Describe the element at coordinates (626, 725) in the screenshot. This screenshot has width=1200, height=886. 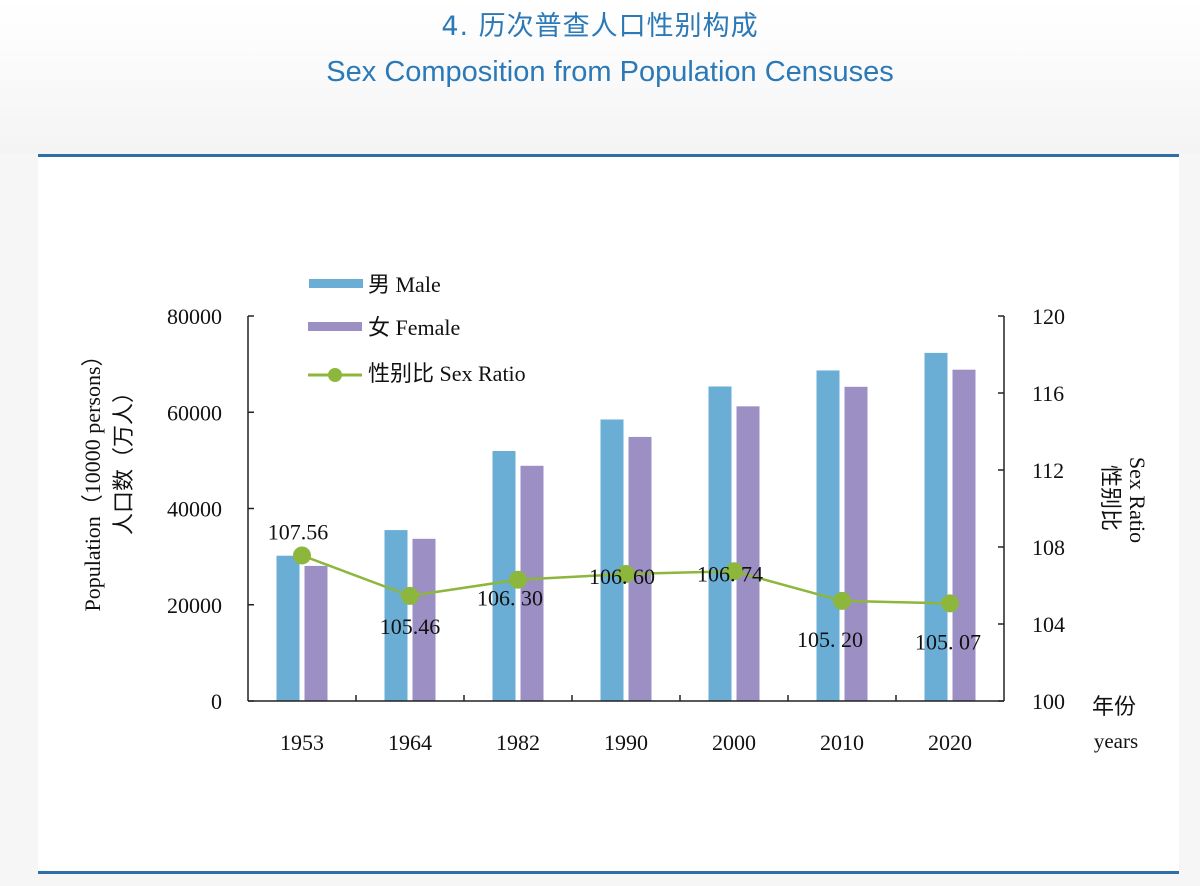
I see `x-ticks: 1953 1964 1982 1990 2000 2010 2020` at that location.